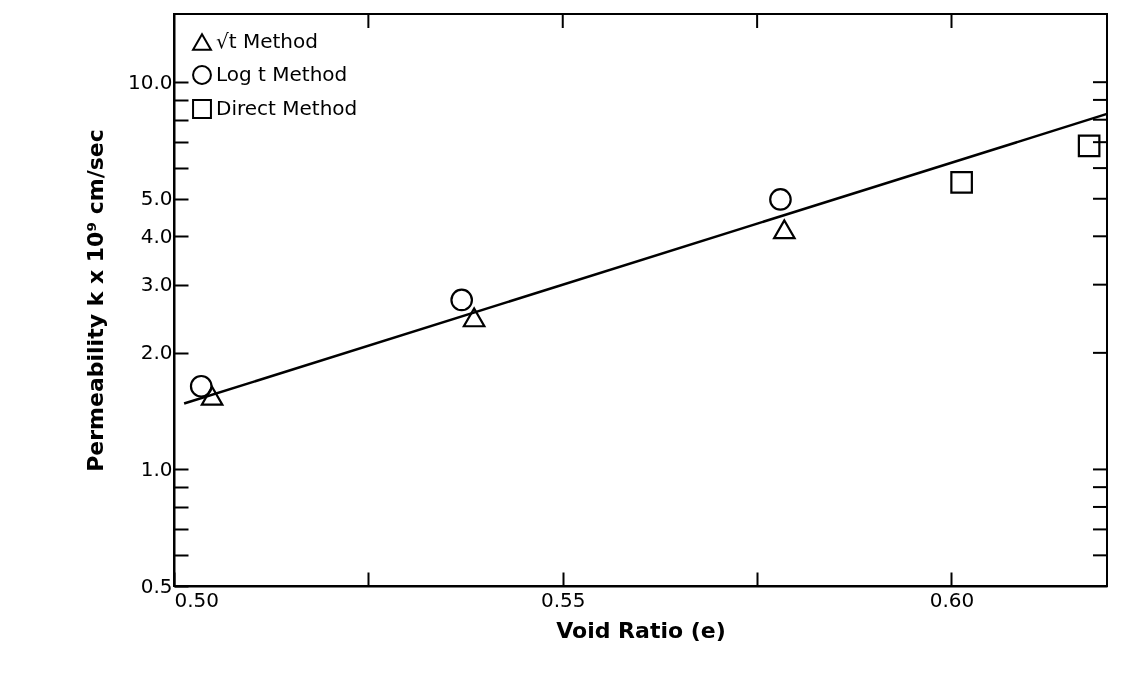  What do you see at coordinates (156, 235) in the screenshot?
I see `y-tick-label: 4.0` at bounding box center [156, 235].